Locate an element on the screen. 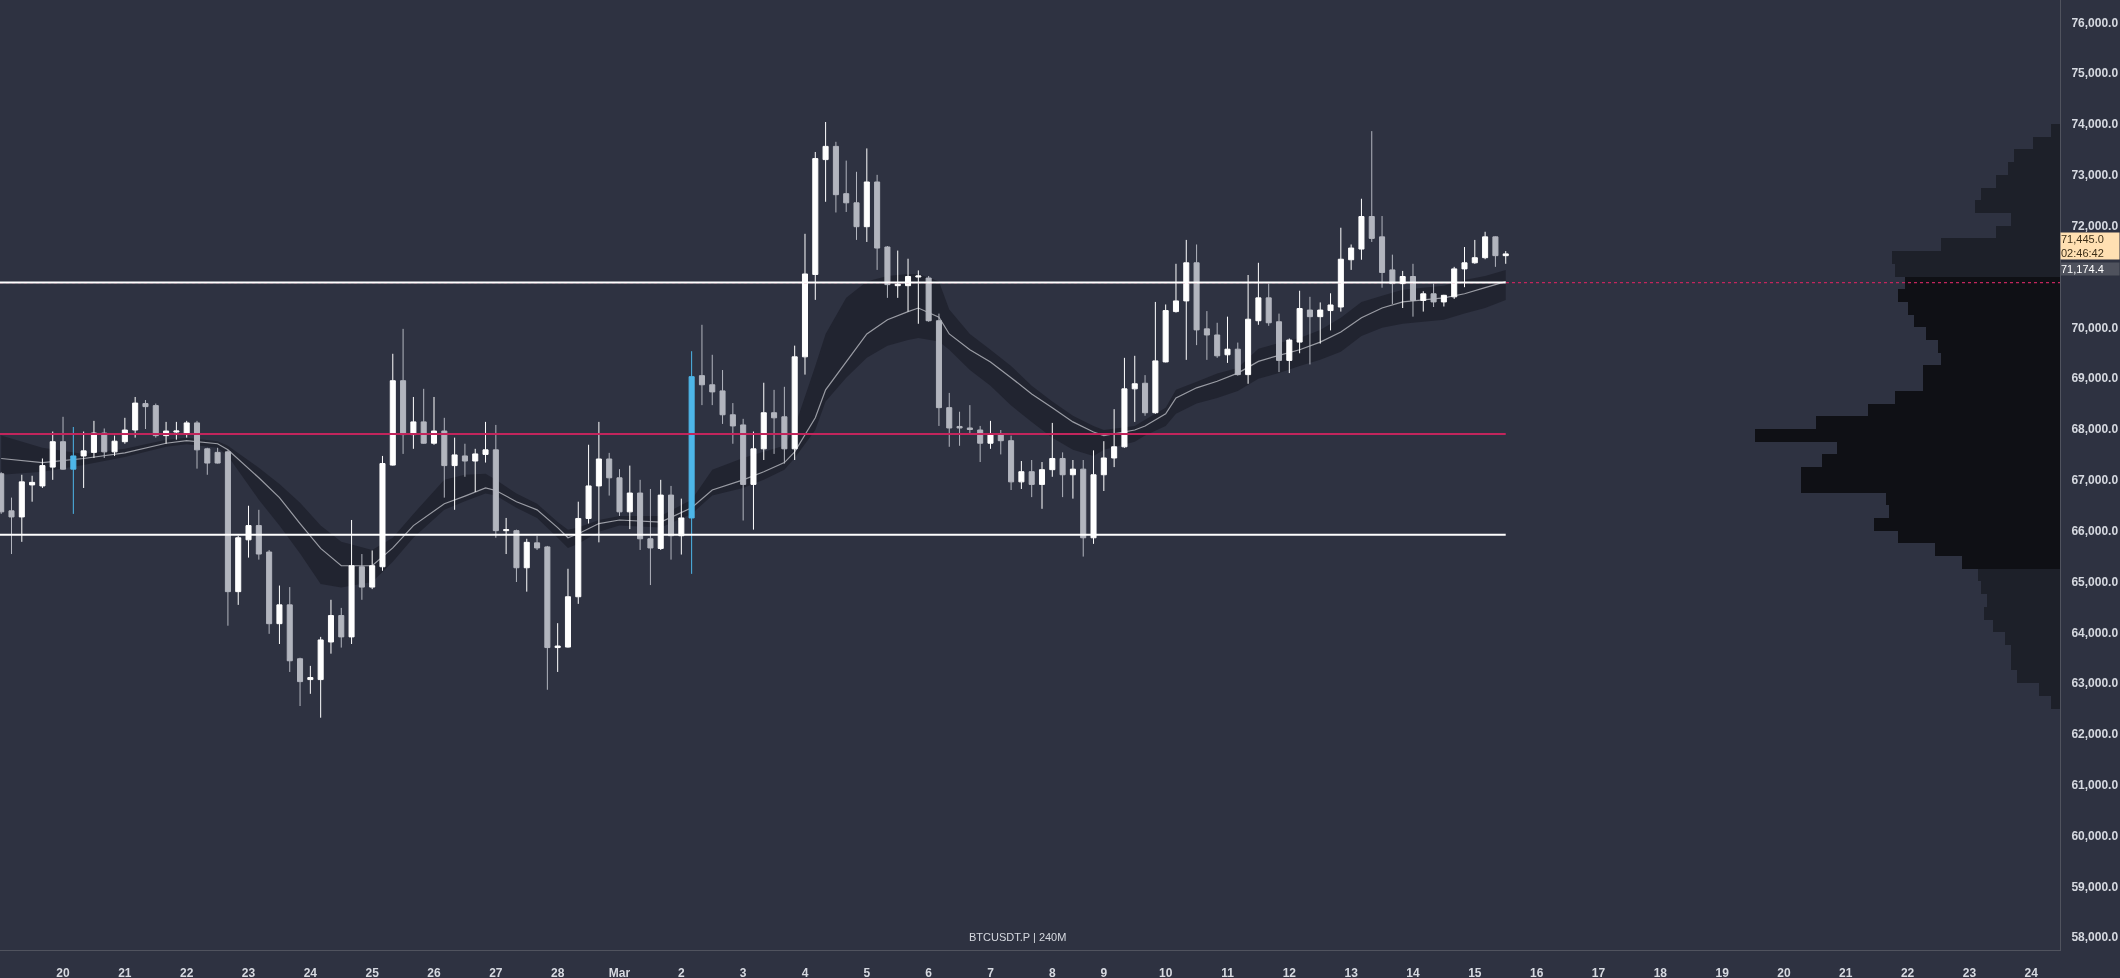  y-tick-label: 65,000.0 is located at coordinates (2095, 581).